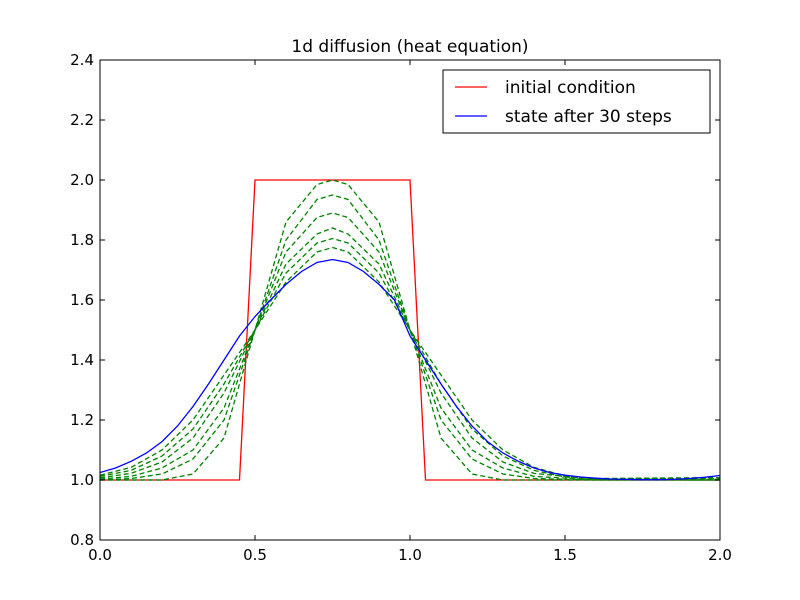 This screenshot has height=600, width=800. I want to click on chart-title: 1d diffusion (heat equation), so click(409, 47).